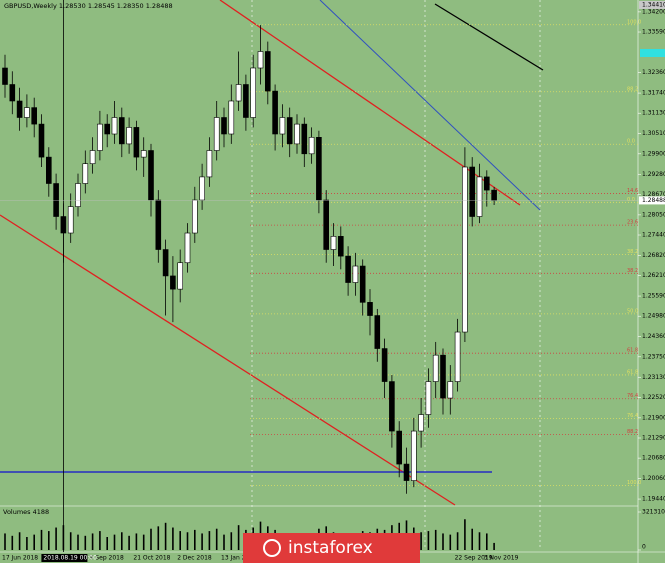  I want to click on high-label: 1.34410, so click(653, 4).